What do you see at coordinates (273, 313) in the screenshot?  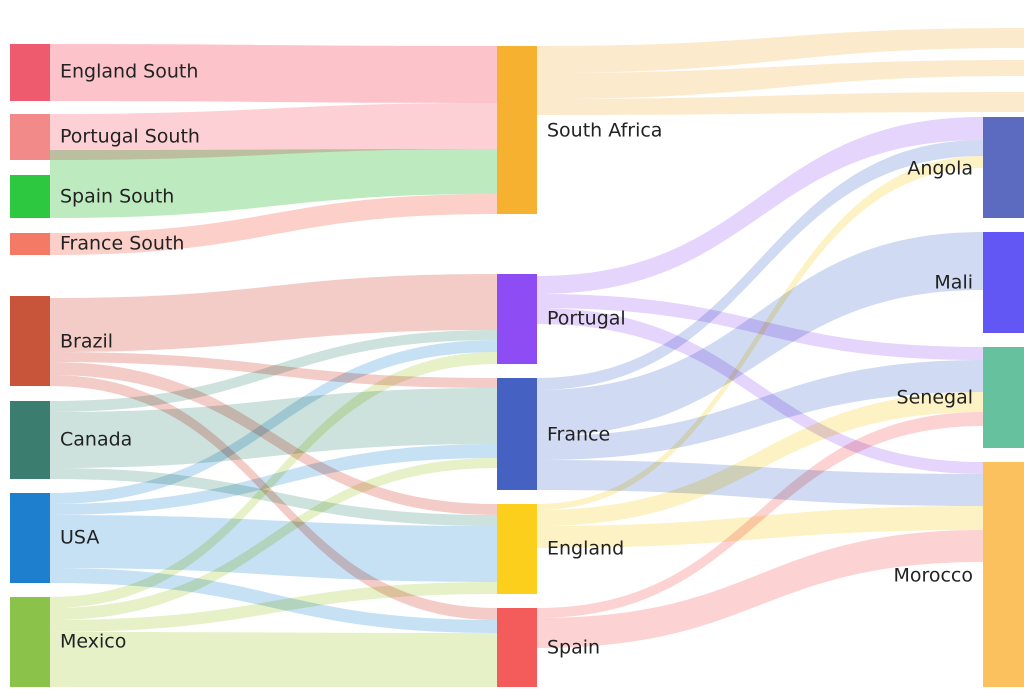 I see `flow-brazil-to-portugal` at bounding box center [273, 313].